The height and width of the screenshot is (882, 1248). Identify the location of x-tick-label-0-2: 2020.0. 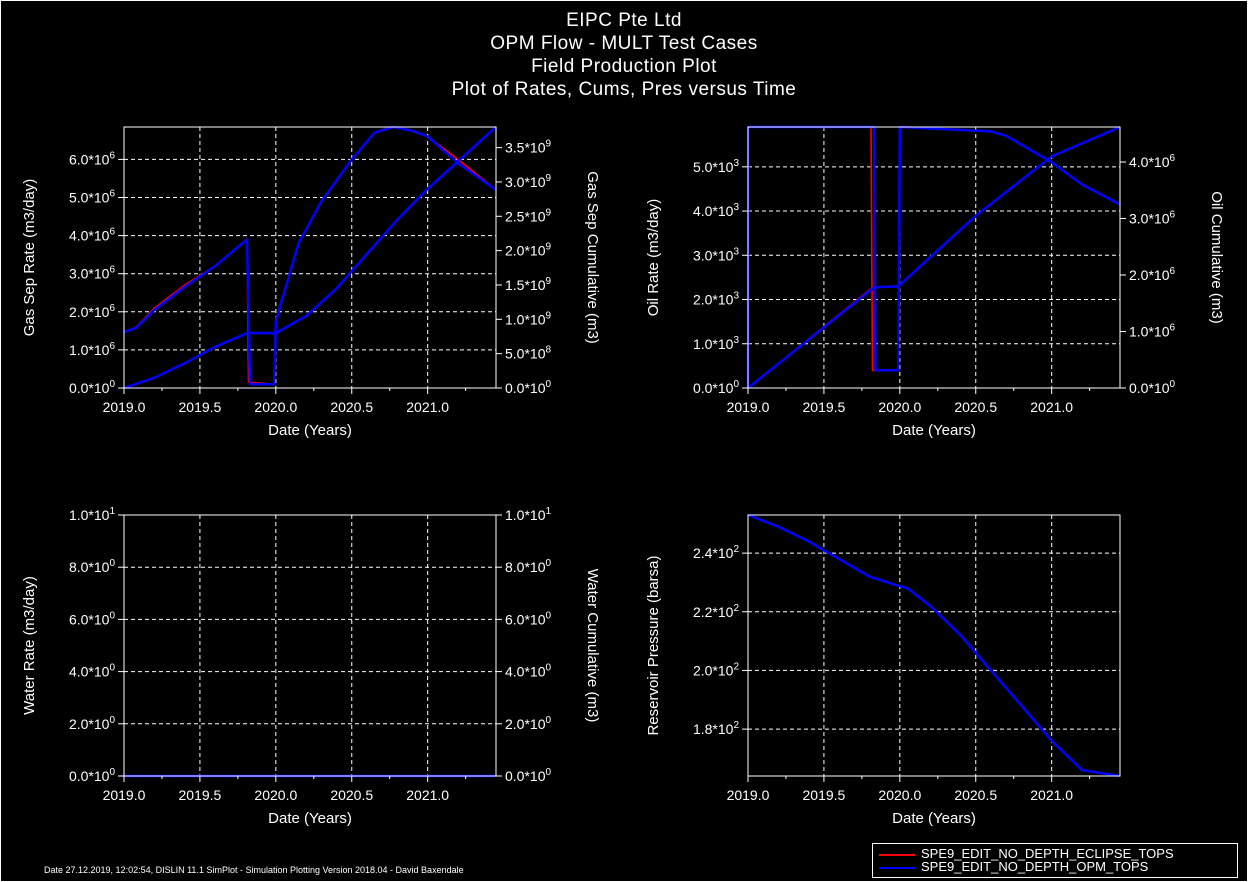
(275, 407).